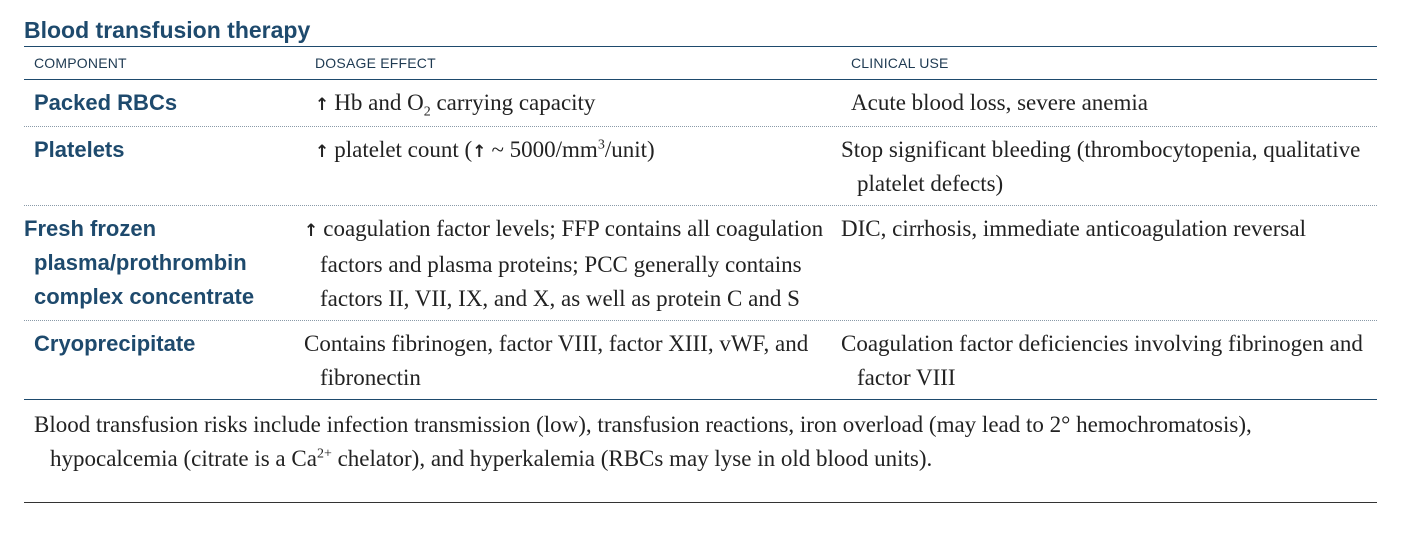 The image size is (1404, 544). Describe the element at coordinates (700, 46) in the screenshot. I see `top-rule` at that location.